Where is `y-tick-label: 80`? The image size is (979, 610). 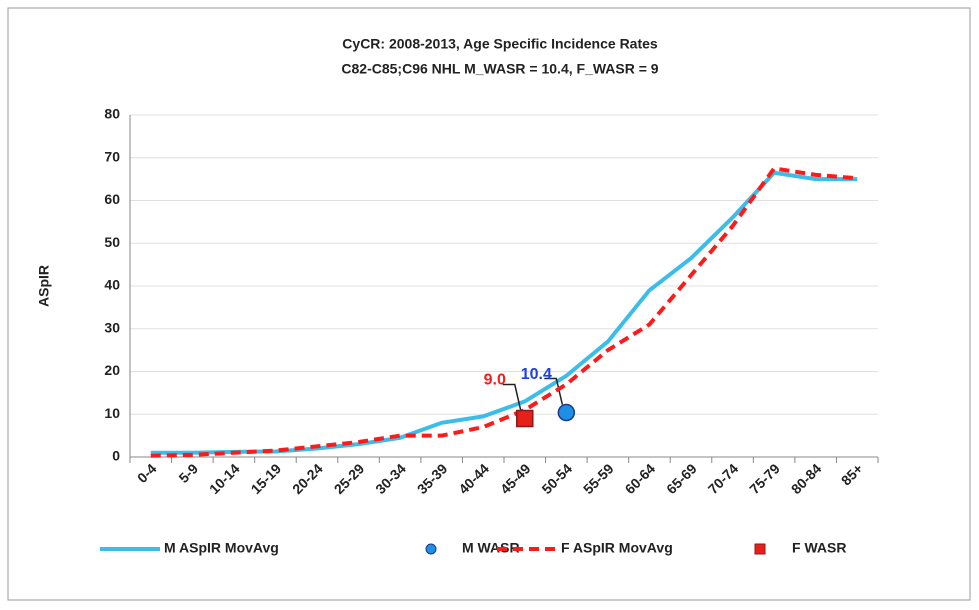
y-tick-label: 80 is located at coordinates (112, 114).